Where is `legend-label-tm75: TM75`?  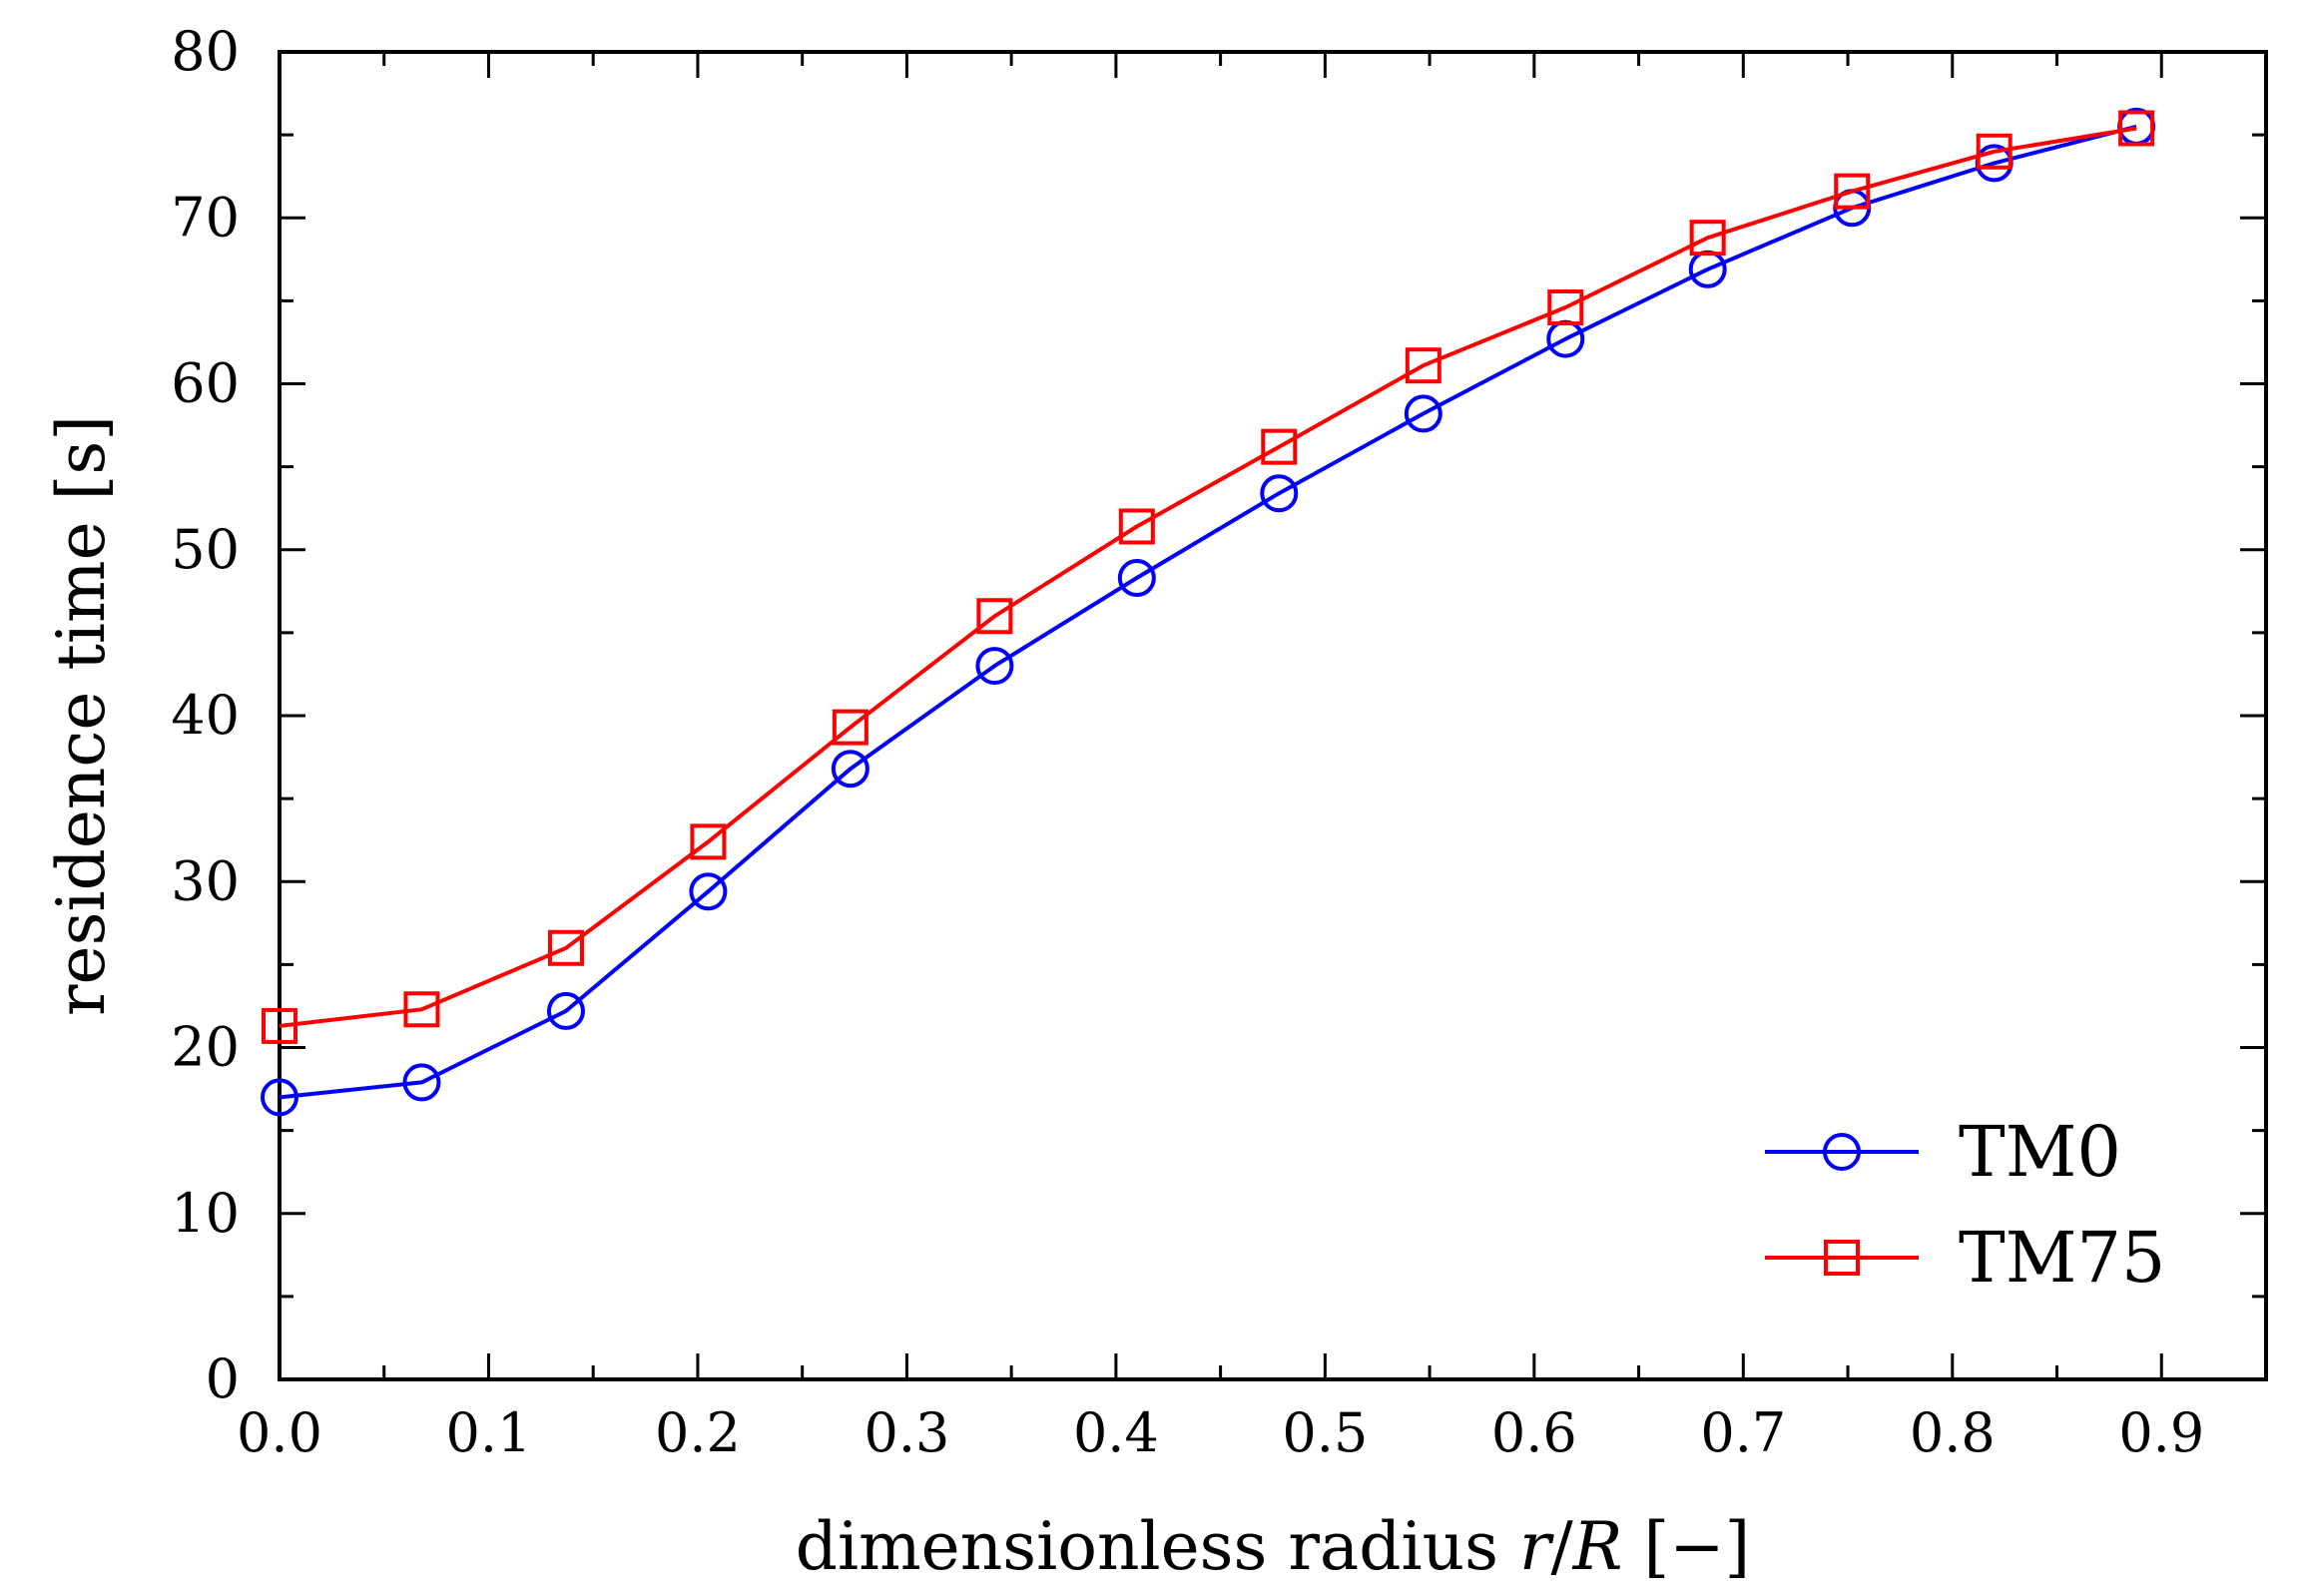 legend-label-tm75: TM75 is located at coordinates (2062, 1258).